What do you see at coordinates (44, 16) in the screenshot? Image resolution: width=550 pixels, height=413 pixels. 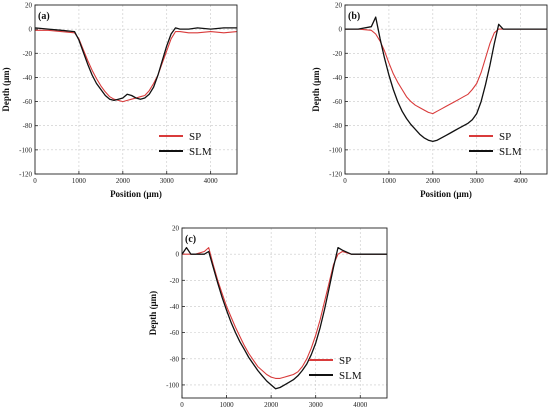 I see `panel-label: (a)` at bounding box center [44, 16].